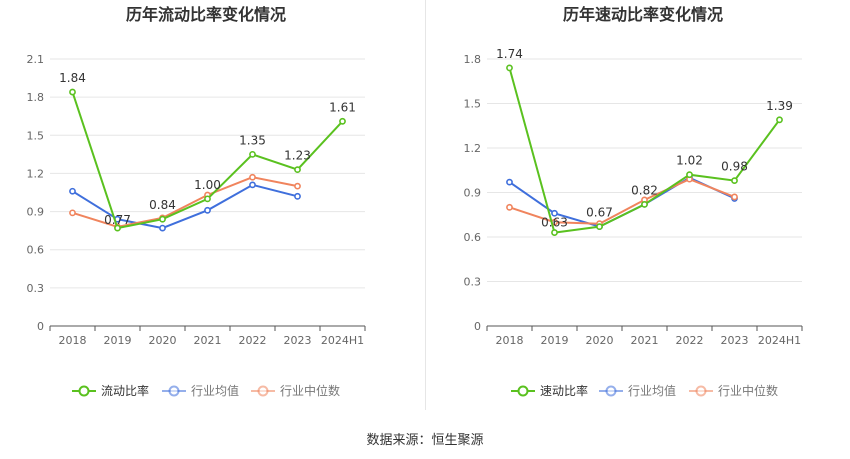 The image size is (850, 459). What do you see at coordinates (564, 390) in the screenshot?
I see `legend-label: 速动比率` at bounding box center [564, 390].